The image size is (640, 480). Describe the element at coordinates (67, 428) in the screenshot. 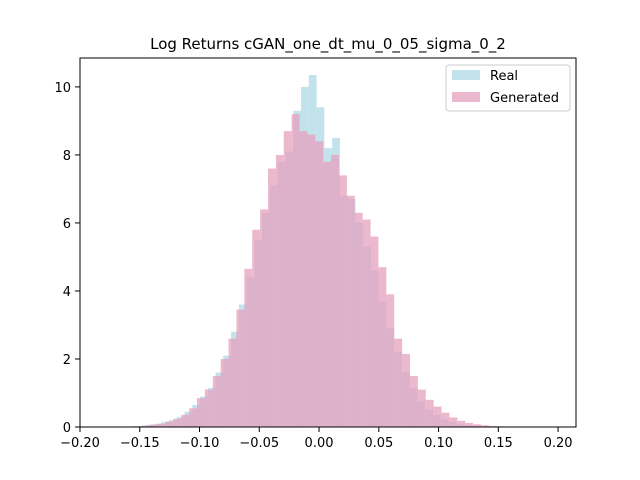

I see `y-tick-label: 0` at that location.